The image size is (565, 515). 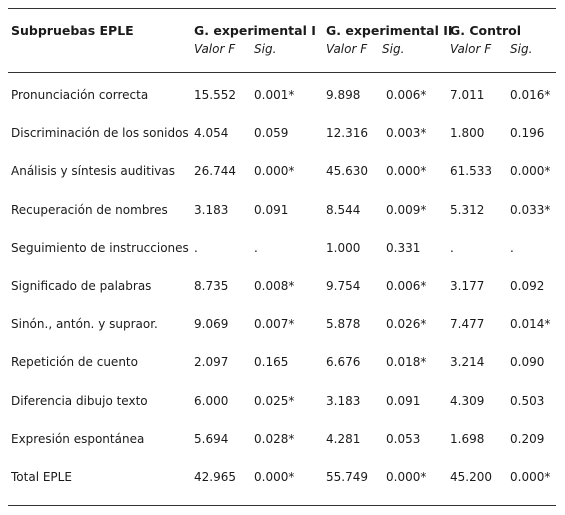 What do you see at coordinates (211, 133) in the screenshot?
I see `cell-valor-f: 4.054` at bounding box center [211, 133].